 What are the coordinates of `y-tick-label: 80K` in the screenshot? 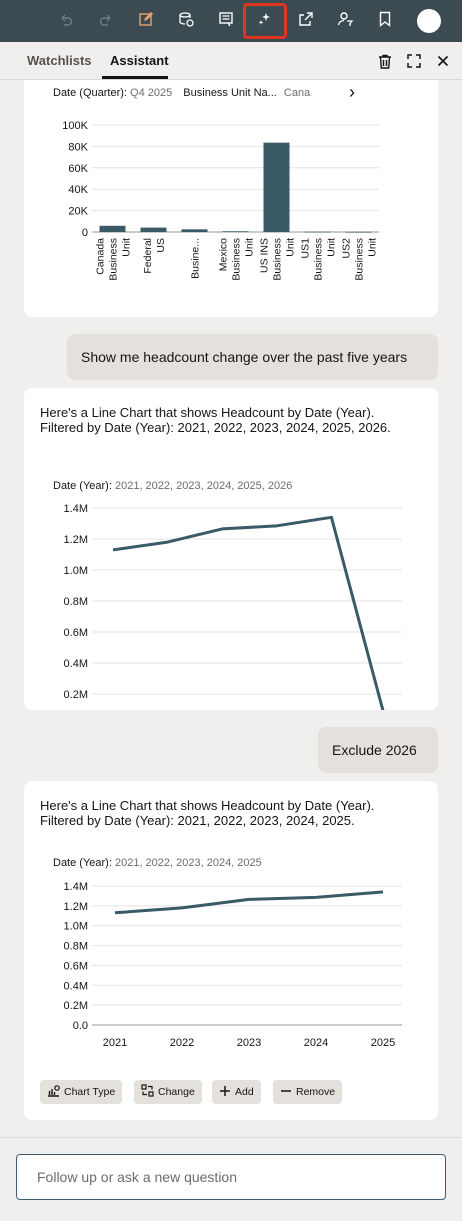 It's located at (78, 147).